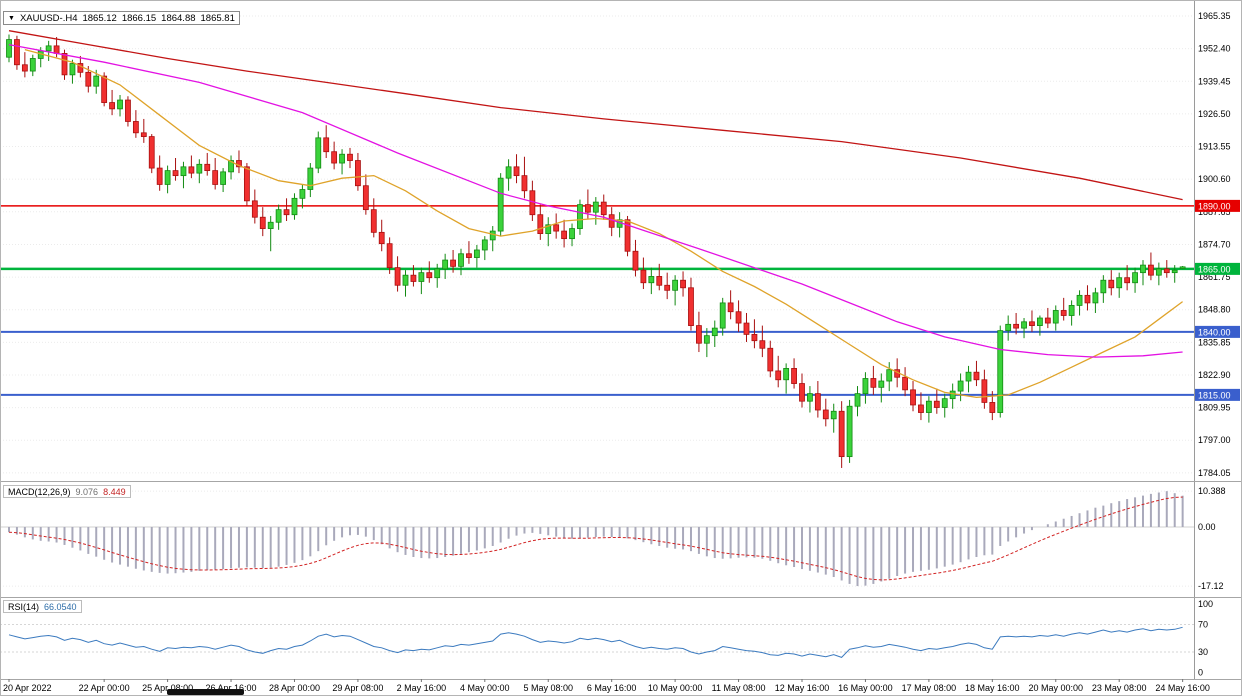 The image size is (1242, 696). I want to click on time-axis-label: 29 Apr 08:00, so click(357, 688).